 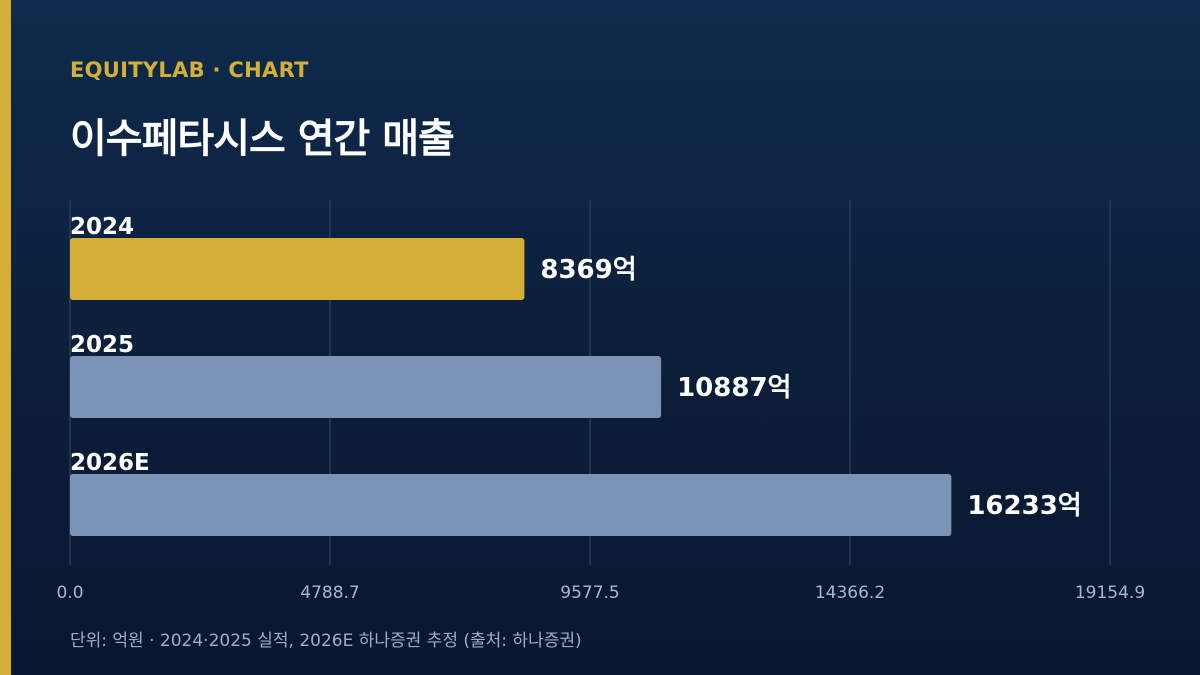 I want to click on category-label: 2026E, so click(x=110, y=463).